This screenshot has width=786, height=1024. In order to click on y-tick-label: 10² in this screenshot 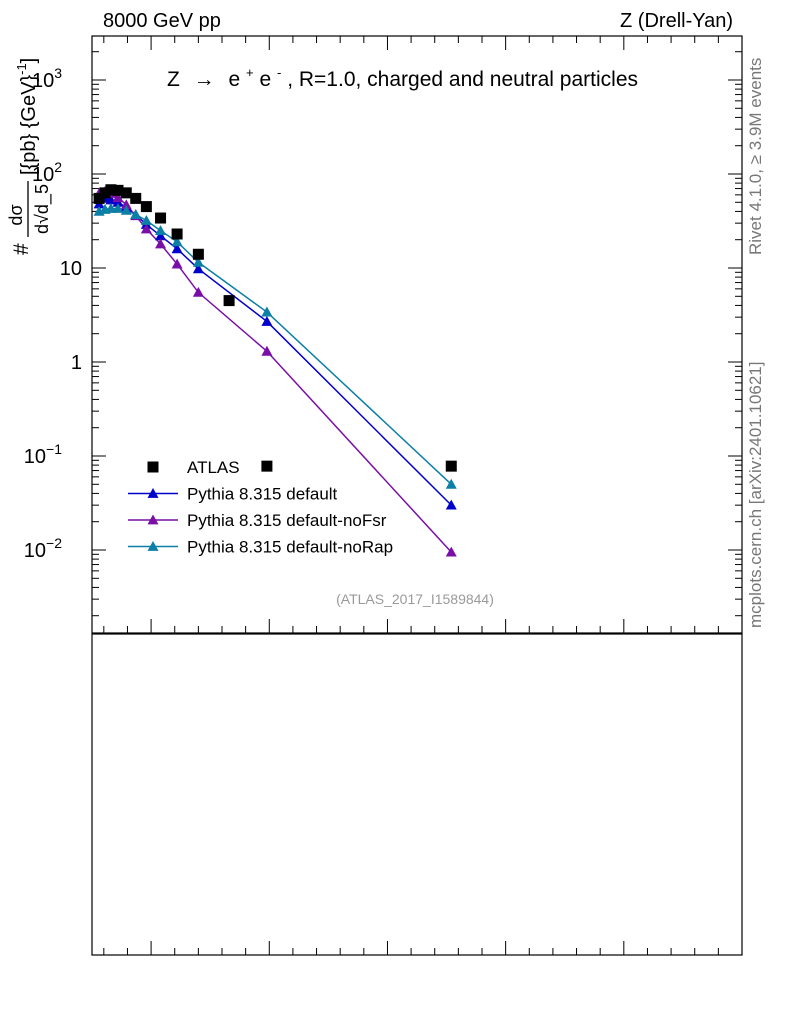, I will do `click(47, 172)`.